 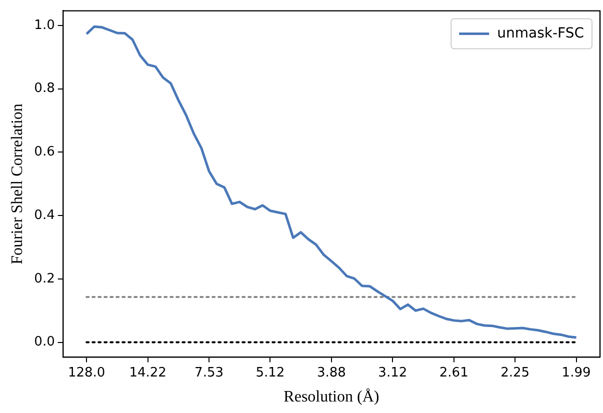 I want to click on y-tick-label: 0.4, so click(x=44, y=215).